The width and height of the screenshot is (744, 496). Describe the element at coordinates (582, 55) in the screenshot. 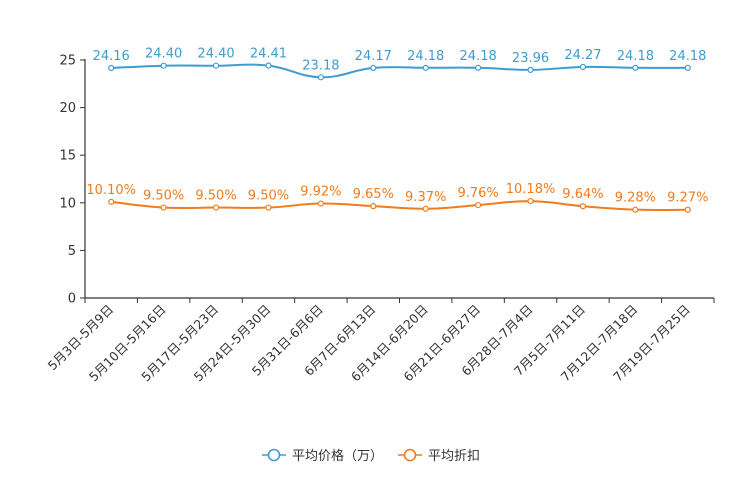

I see `data-label: 24.27` at that location.